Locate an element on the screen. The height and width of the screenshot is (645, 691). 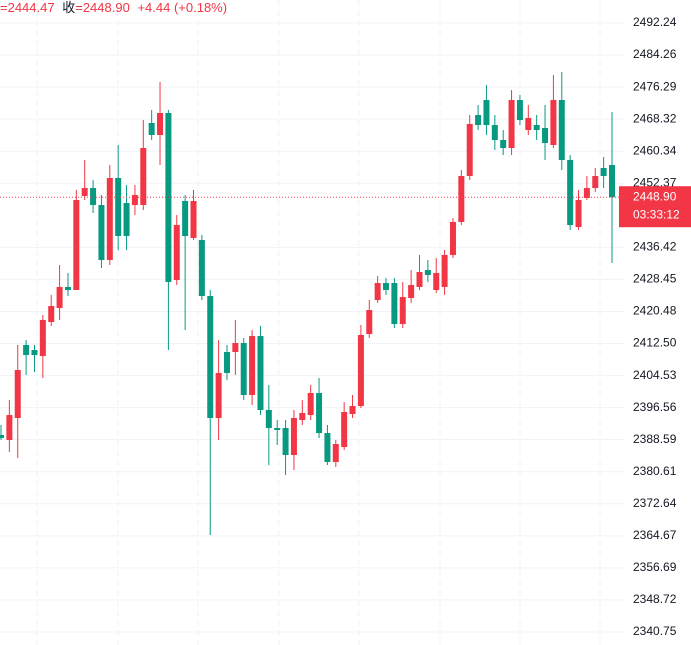
y-tick-label: 2380.61 is located at coordinates (655, 471).